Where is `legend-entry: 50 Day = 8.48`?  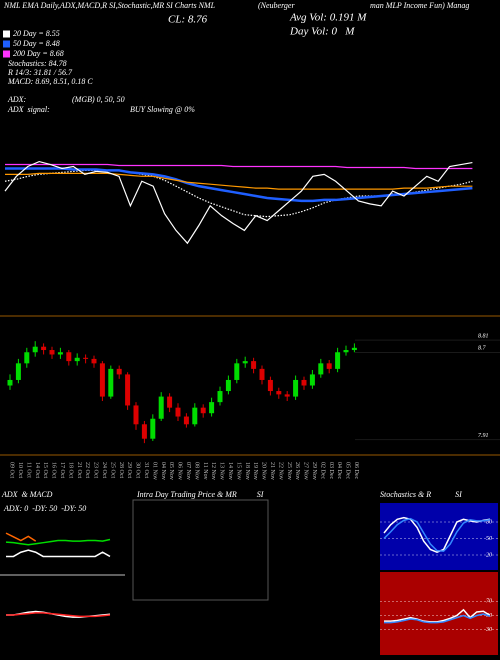 legend-entry: 50 Day = 8.48 is located at coordinates (36, 43).